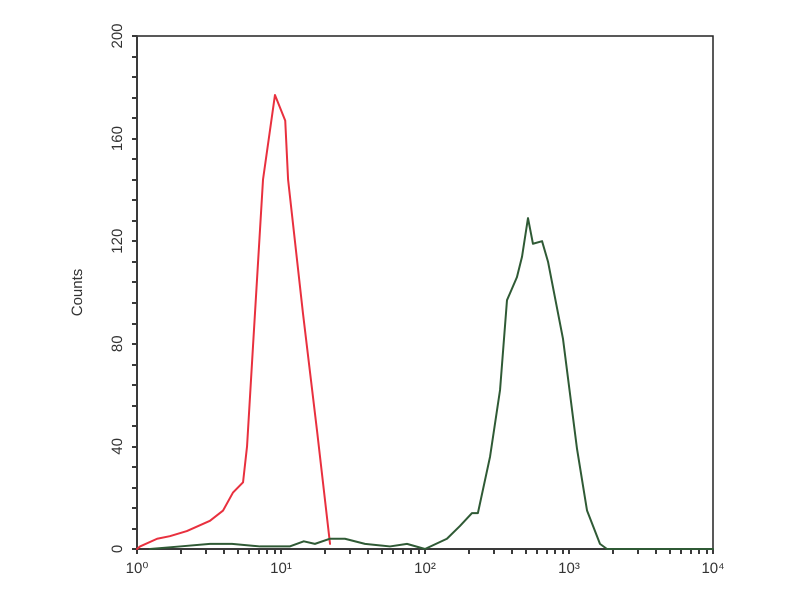 The image size is (800, 600). I want to click on x-tick-label: 10², so click(425, 568).